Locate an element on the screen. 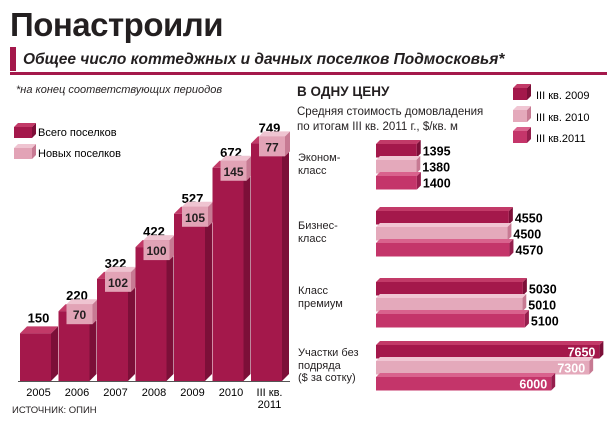  value-label-price: 5030 is located at coordinates (543, 290).